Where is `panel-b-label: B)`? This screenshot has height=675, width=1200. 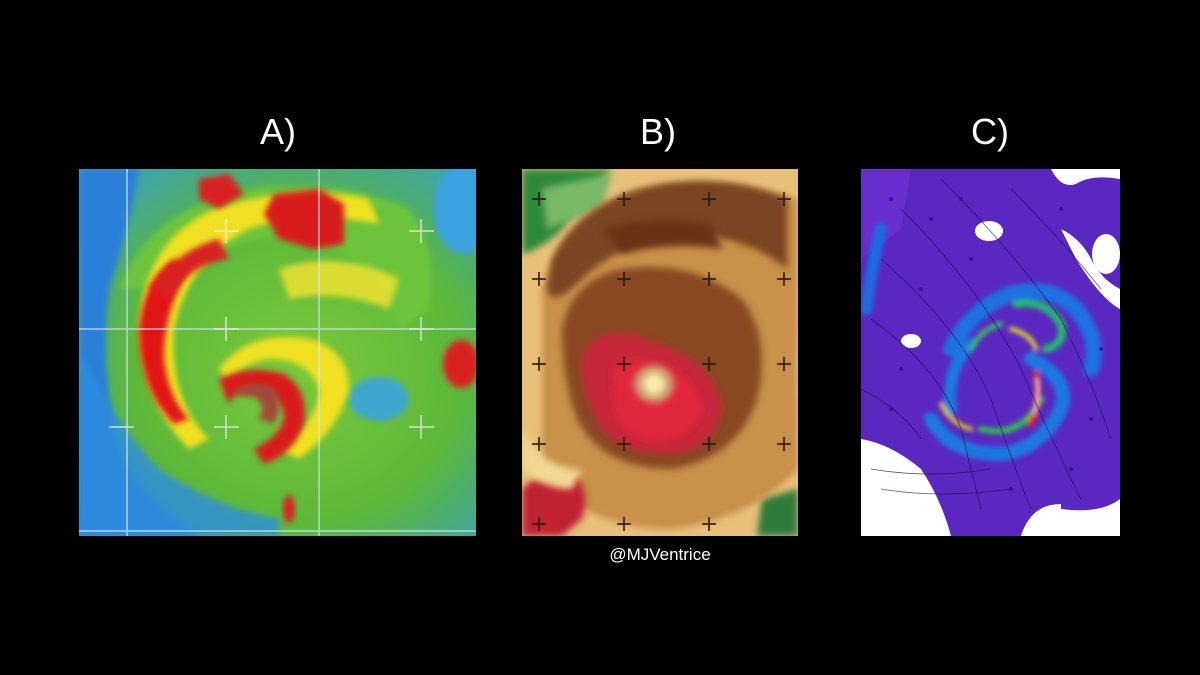 panel-b-label: B) is located at coordinates (658, 131).